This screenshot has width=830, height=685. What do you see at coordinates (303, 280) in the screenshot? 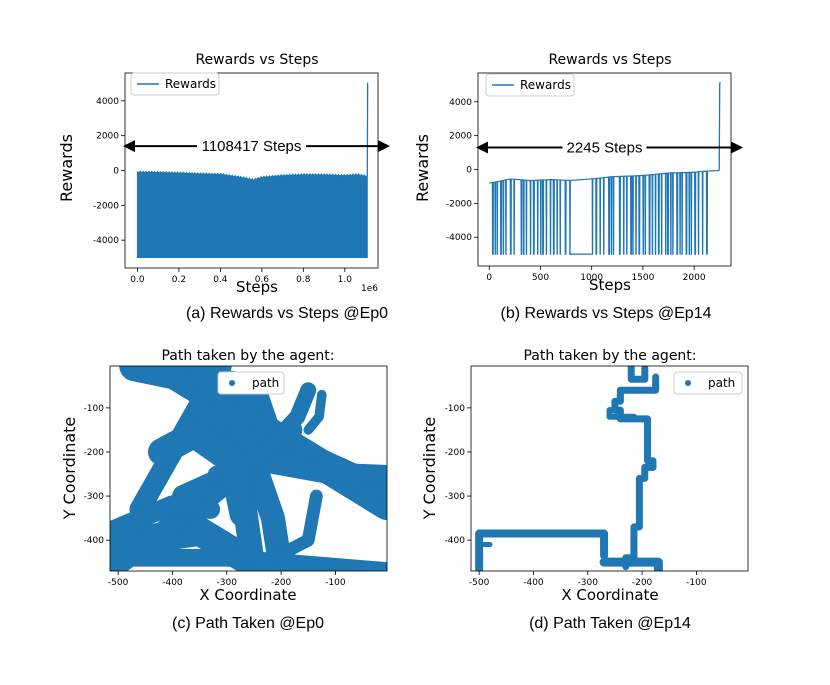
I see `x-tick-label: 0.8` at bounding box center [303, 280].